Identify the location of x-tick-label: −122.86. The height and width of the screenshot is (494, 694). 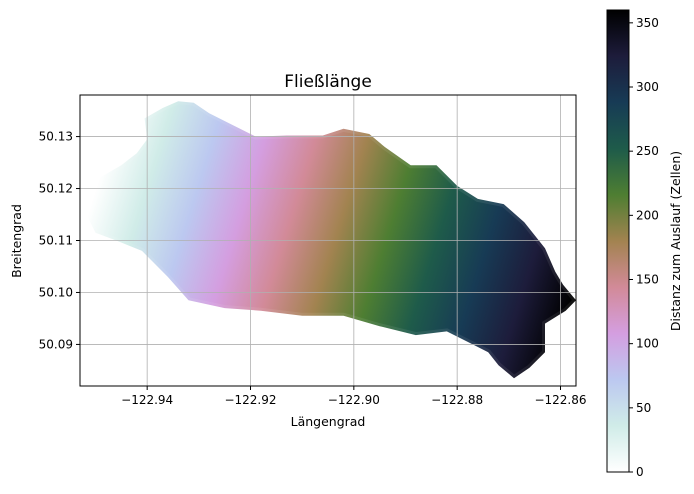
(560, 400).